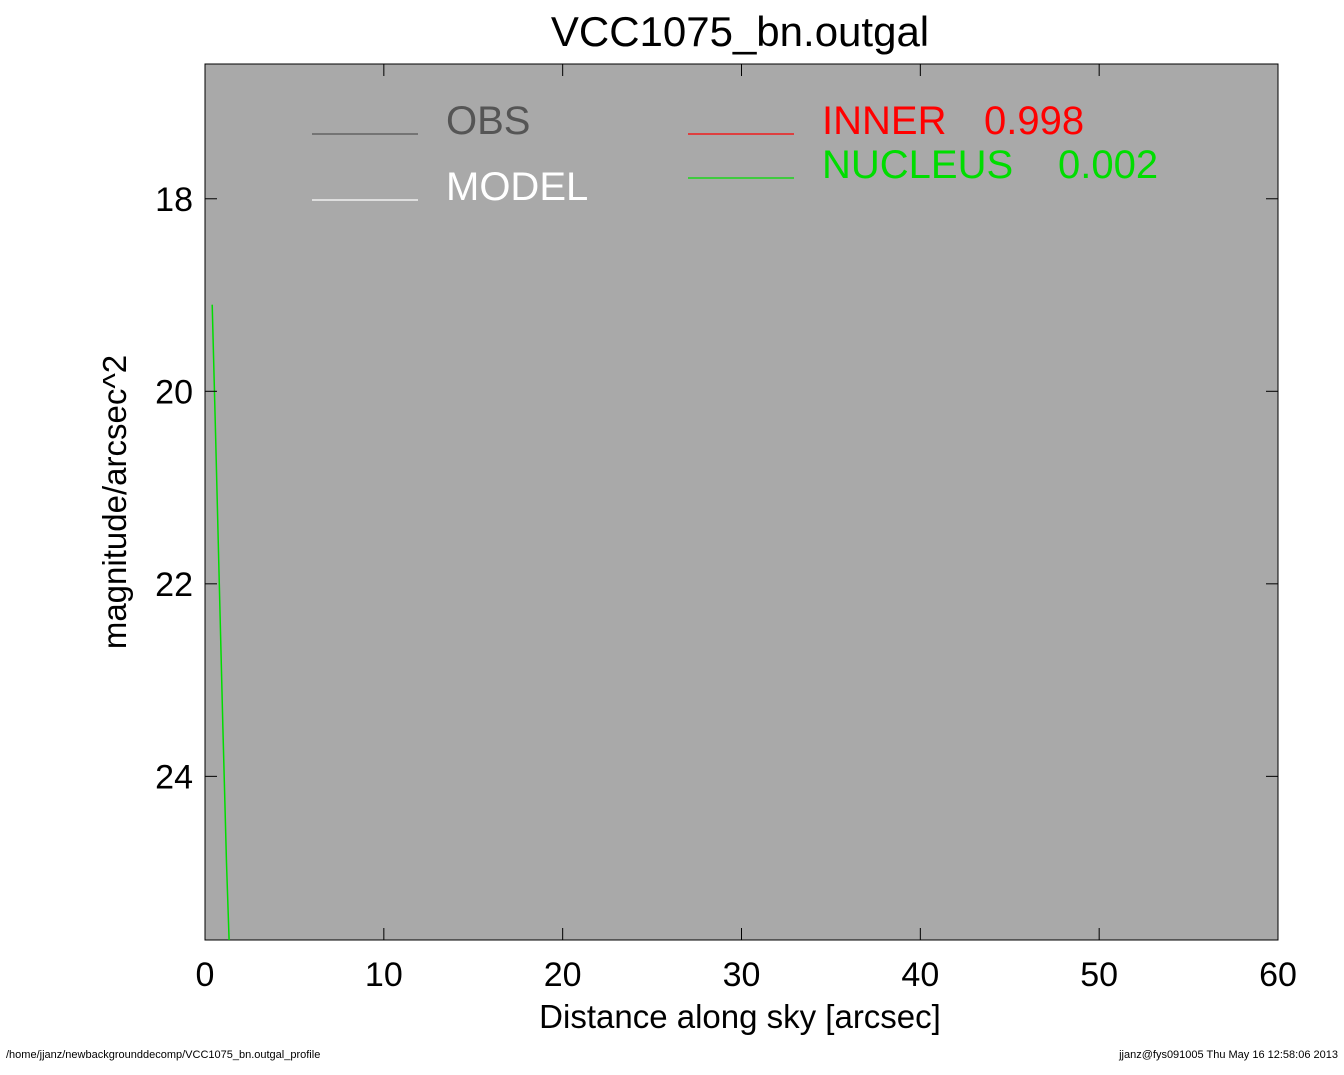 This screenshot has height=1075, width=1344. Describe the element at coordinates (1099, 975) in the screenshot. I see `x-tick-label: 50` at that location.